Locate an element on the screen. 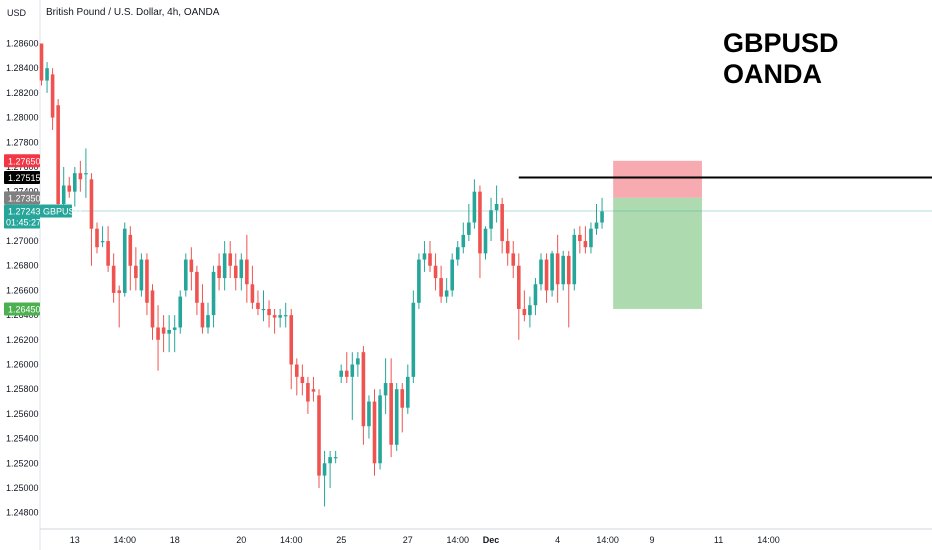  target-price-tag: 1.26450 is located at coordinates (22, 309).